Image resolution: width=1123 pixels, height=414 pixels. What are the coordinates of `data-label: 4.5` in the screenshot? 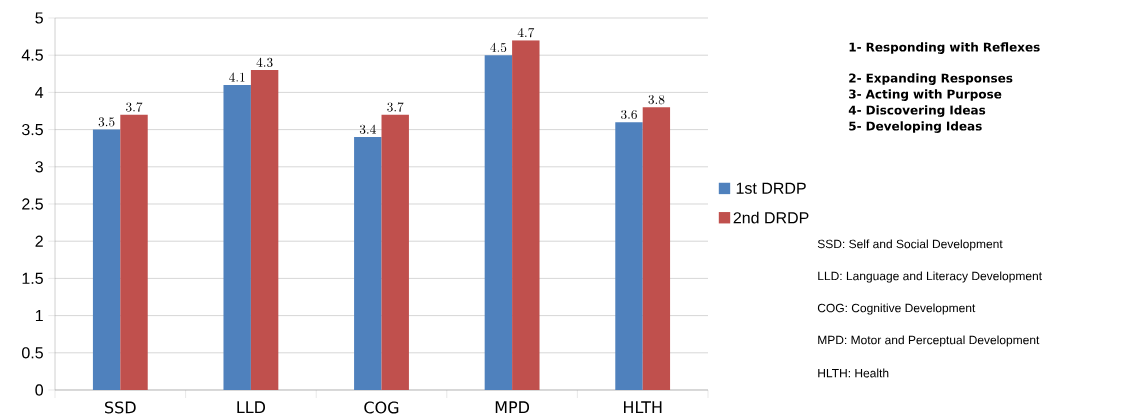 It's located at (498, 47).